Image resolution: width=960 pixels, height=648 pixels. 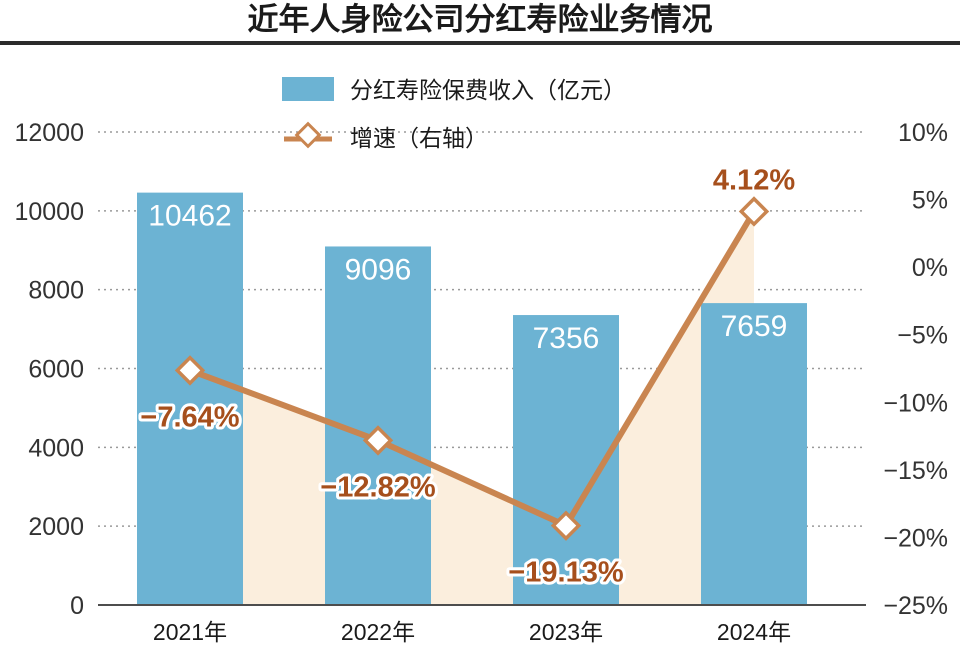 I want to click on y-right-tick-label: −15%, so click(x=915, y=471).